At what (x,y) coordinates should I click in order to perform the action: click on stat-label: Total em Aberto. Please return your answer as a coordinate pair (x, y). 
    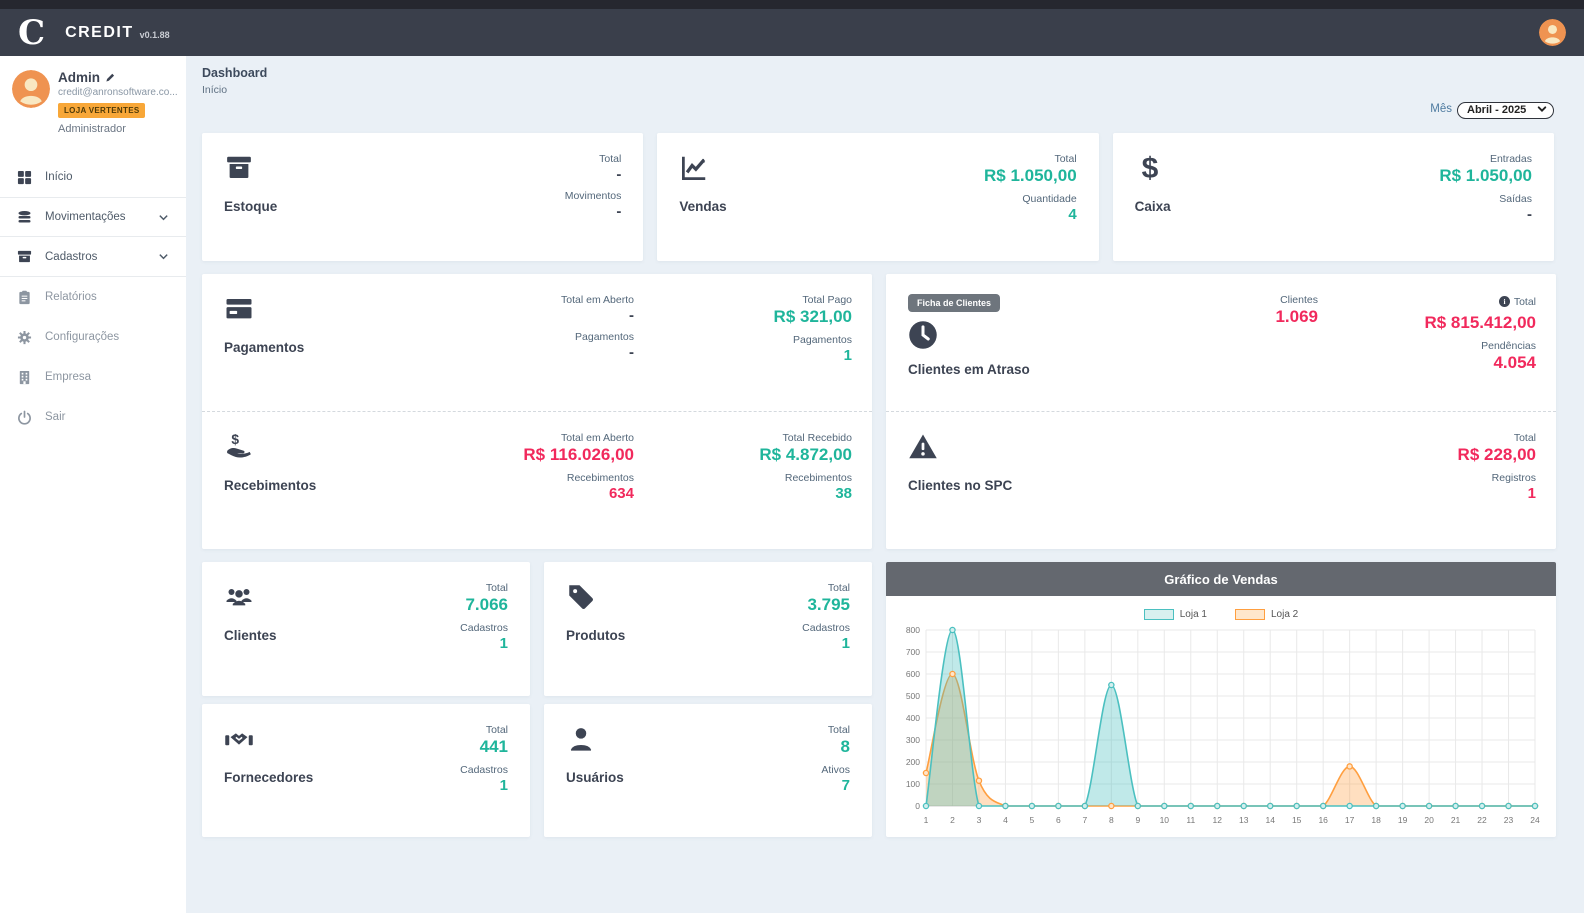
    Looking at the image, I should click on (597, 438).